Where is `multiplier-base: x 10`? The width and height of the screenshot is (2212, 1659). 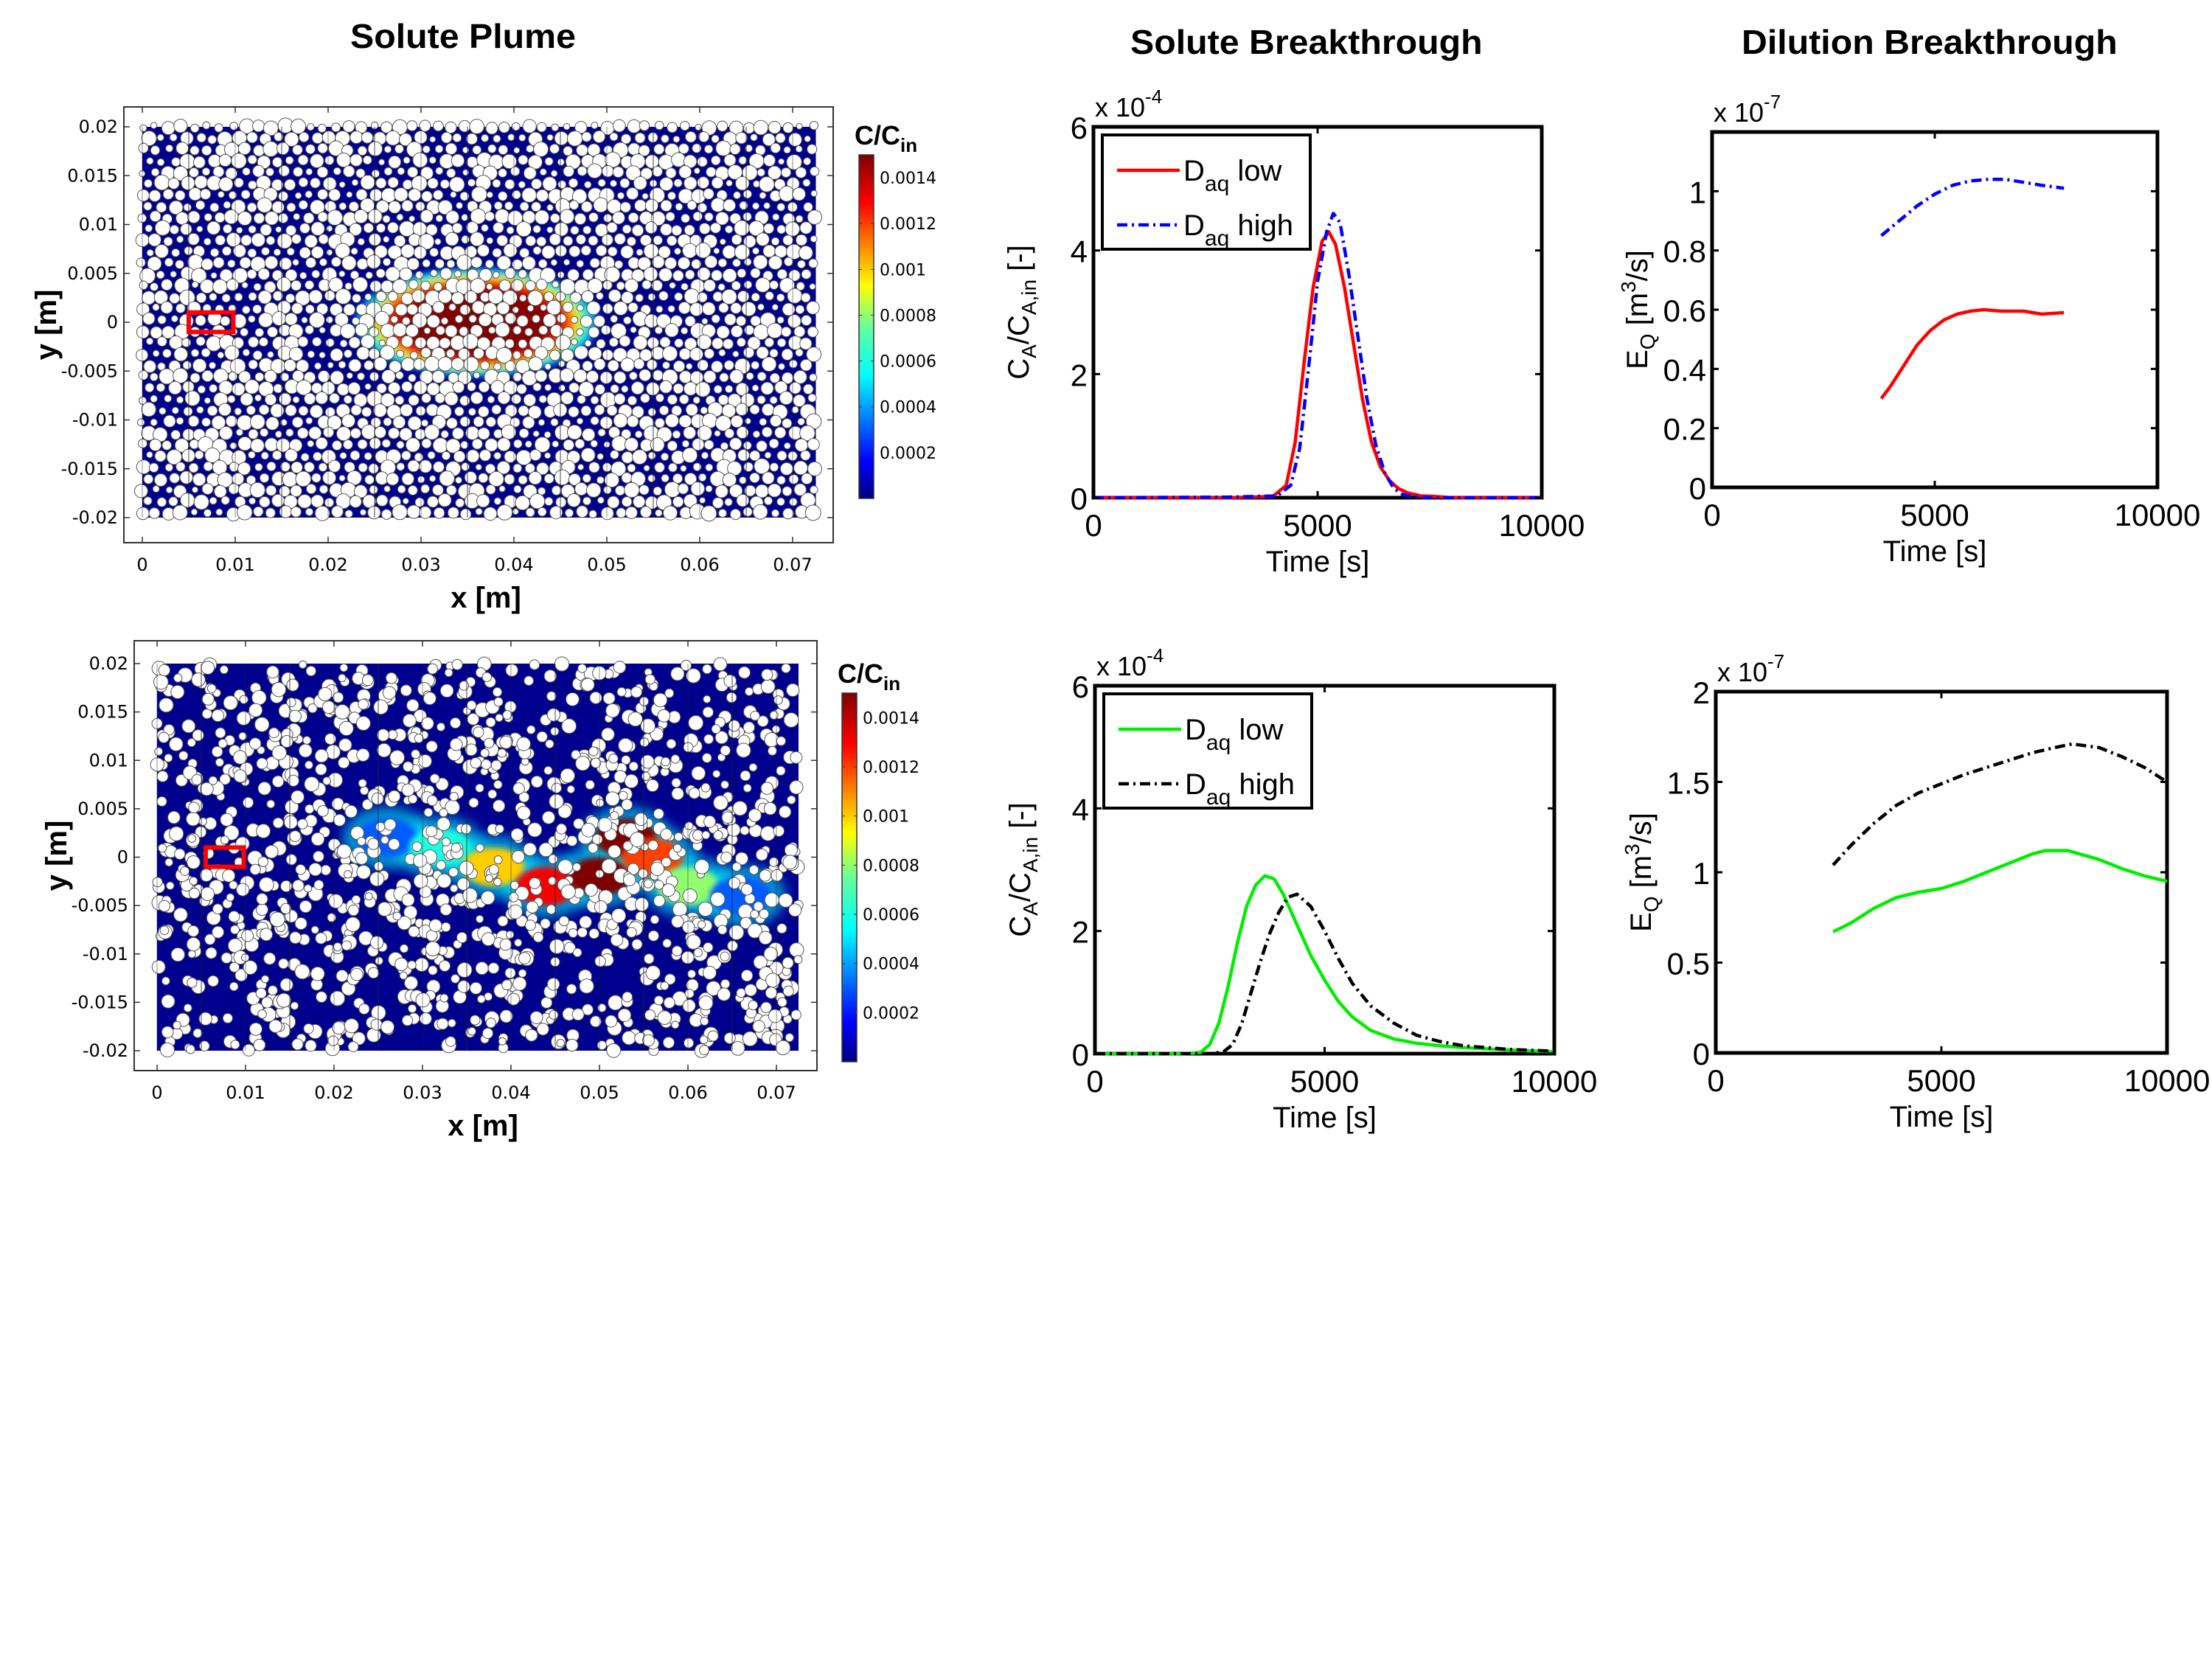
multiplier-base: x 10 is located at coordinates (1742, 672).